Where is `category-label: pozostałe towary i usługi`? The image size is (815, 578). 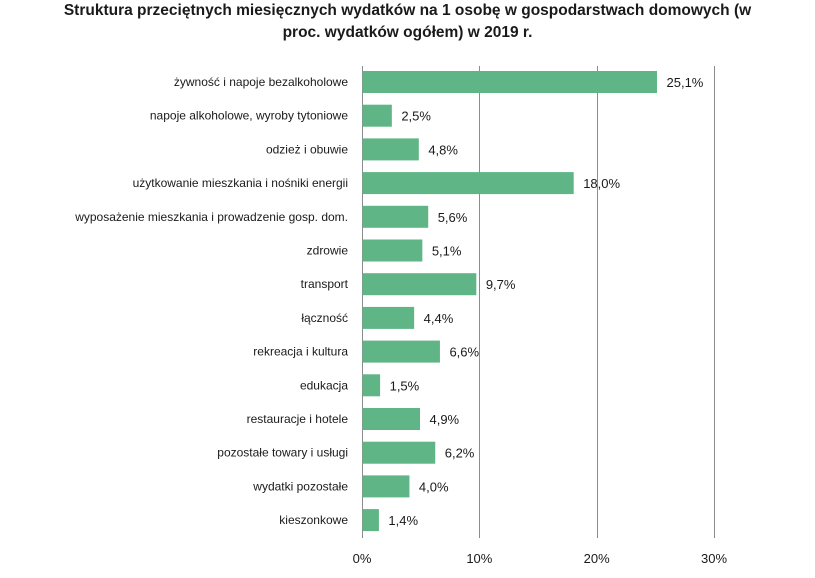 category-label: pozostałe towary i usługi is located at coordinates (282, 453).